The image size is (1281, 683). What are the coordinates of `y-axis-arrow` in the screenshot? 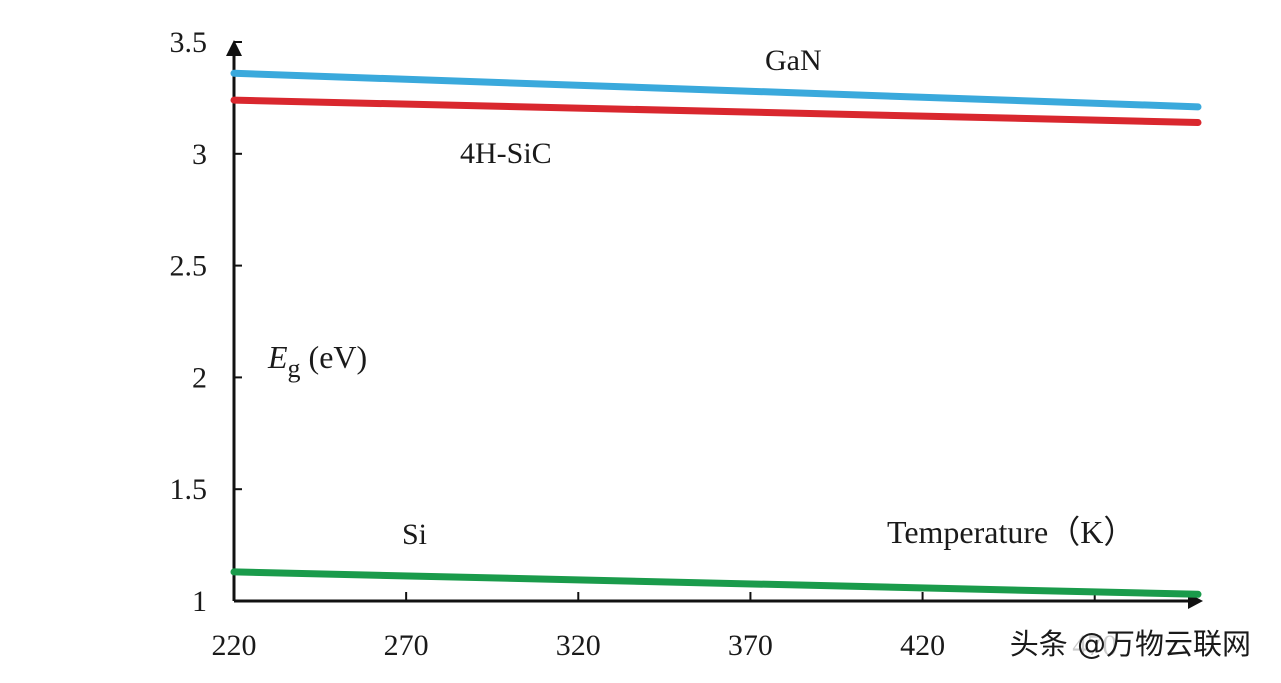 It's located at (234, 48).